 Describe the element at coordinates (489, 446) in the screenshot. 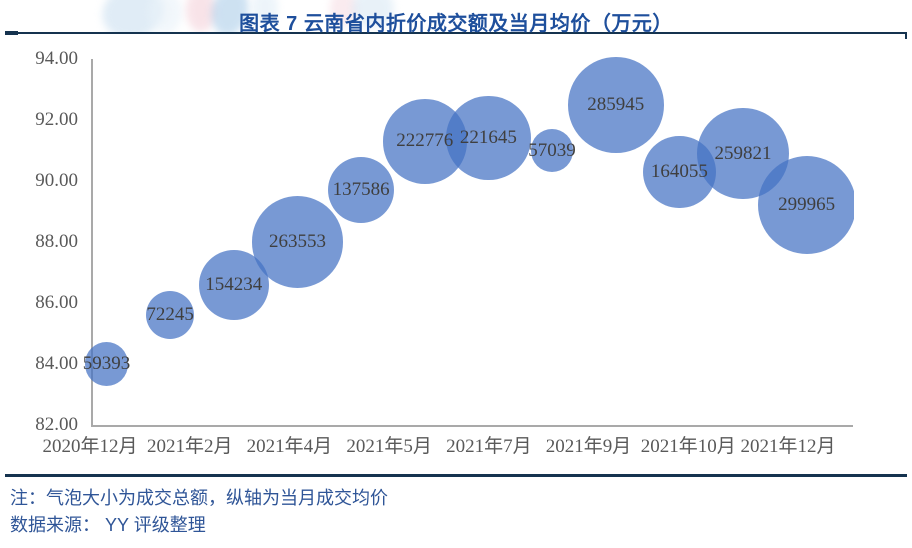

I see `x-axis-label: 2021年7月` at that location.